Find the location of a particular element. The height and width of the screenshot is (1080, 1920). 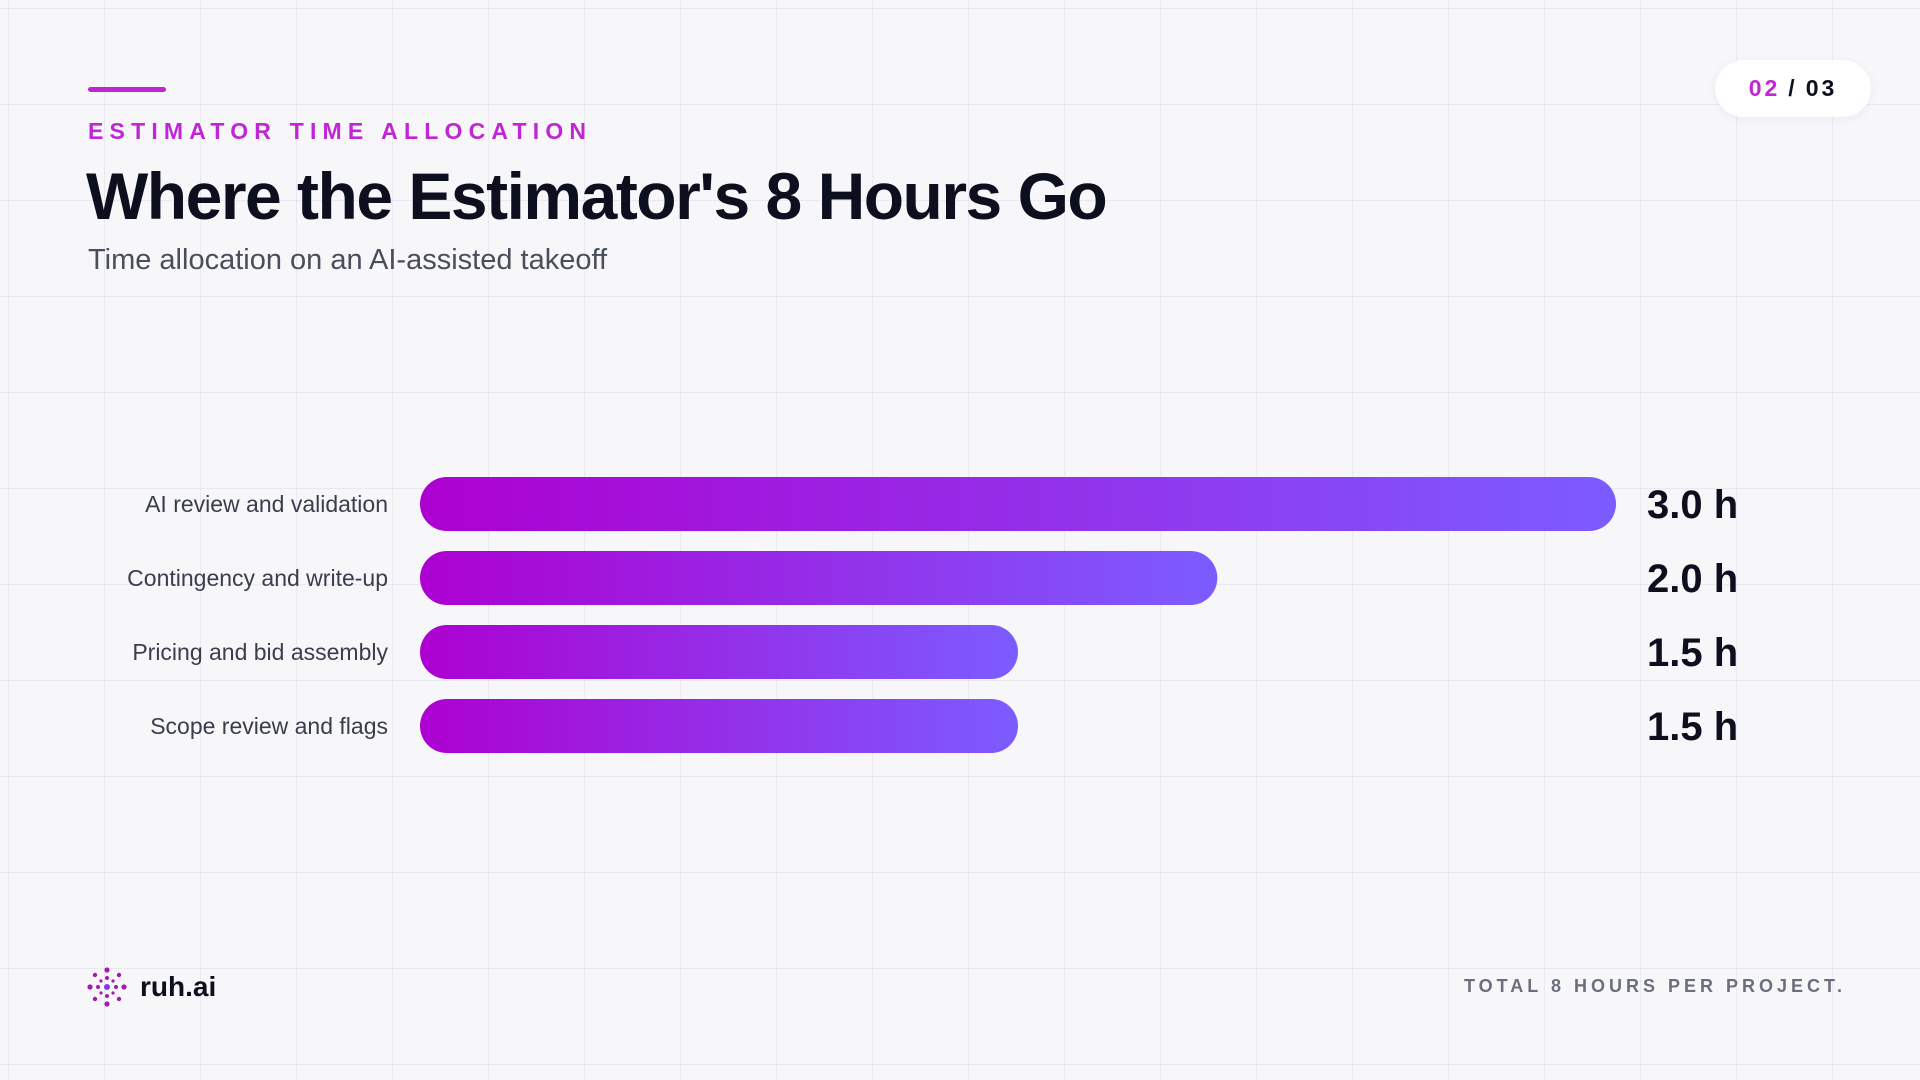

page-title: Where the Estimator's 8 Hours Go is located at coordinates (597, 196).